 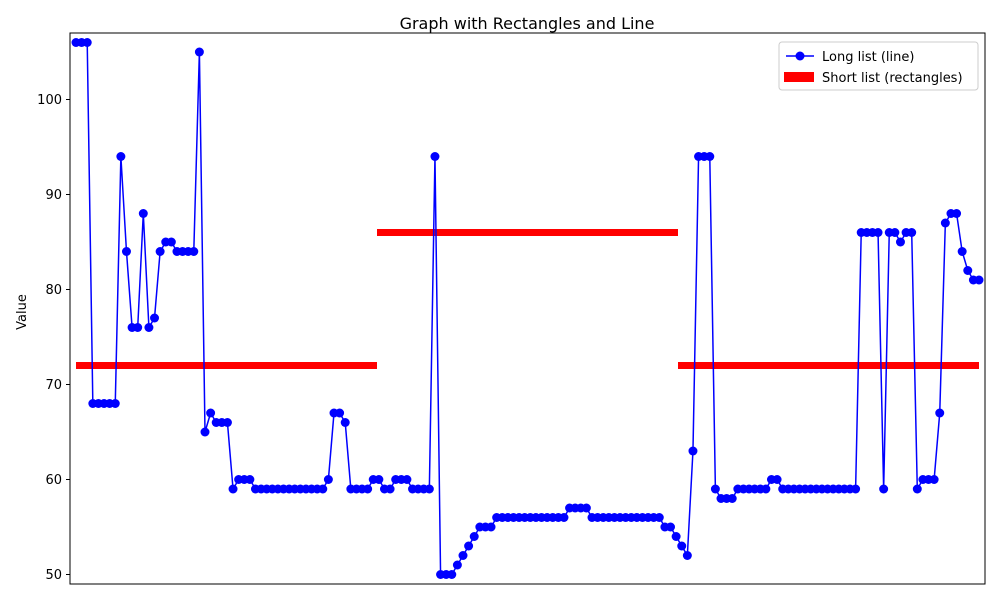 I want to click on y-ticks-layer: 50 60 70 80 90 100, so click(x=53, y=338).